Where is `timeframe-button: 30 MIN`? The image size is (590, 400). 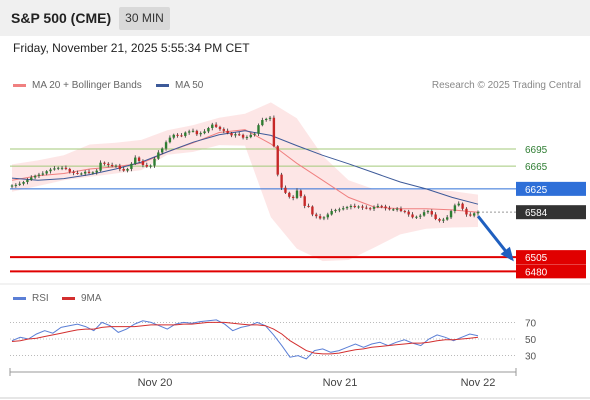 timeframe-button: 30 MIN is located at coordinates (144, 18).